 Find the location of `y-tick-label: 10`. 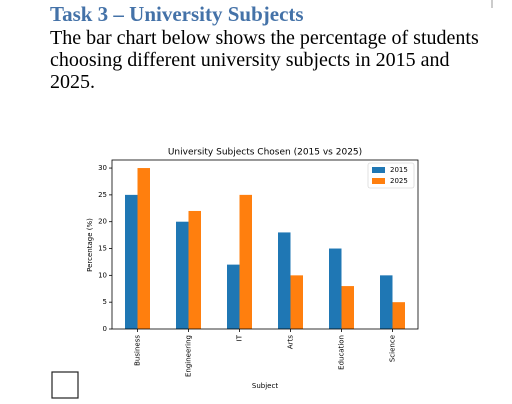

y-tick-label: 10 is located at coordinates (102, 275).